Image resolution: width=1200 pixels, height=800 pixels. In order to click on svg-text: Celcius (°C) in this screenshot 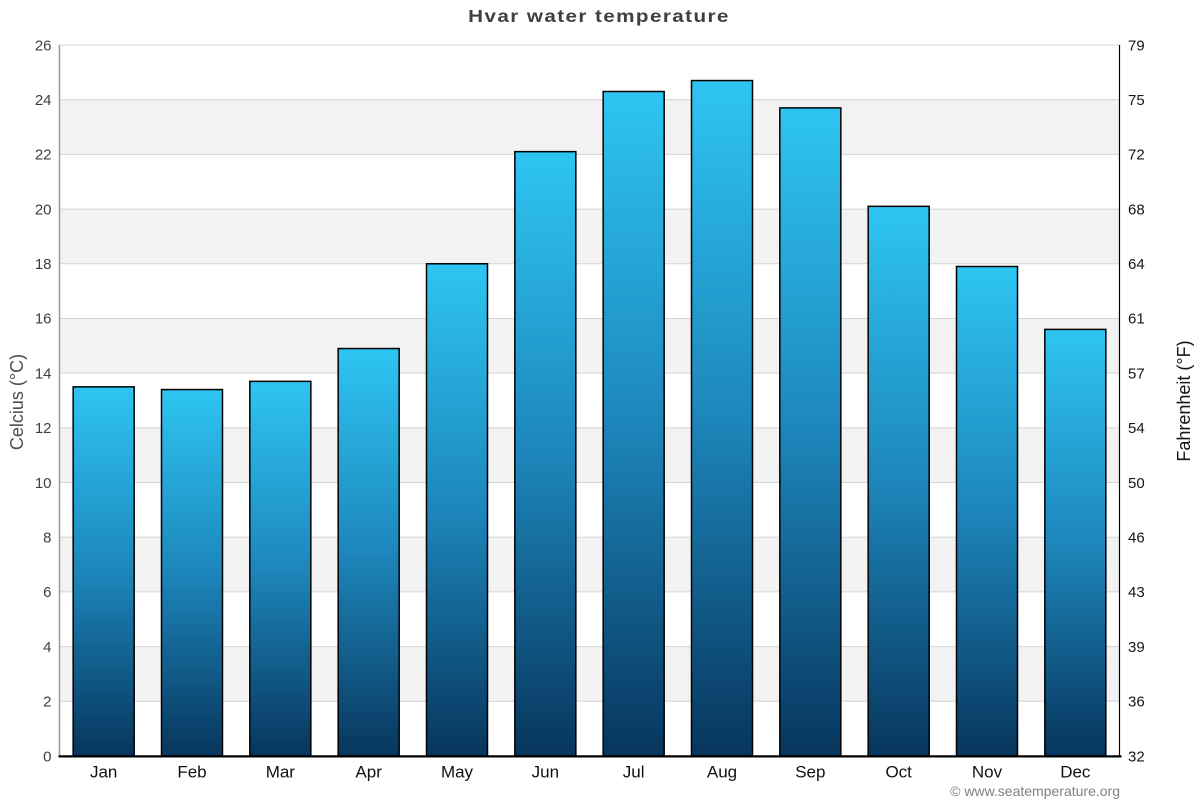, I will do `click(17, 402)`.